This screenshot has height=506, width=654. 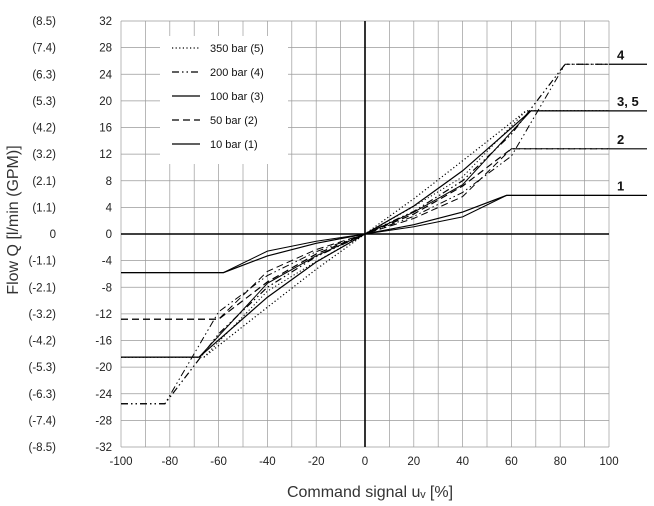 What do you see at coordinates (105, 102) in the screenshot?
I see `y-tick-label: 20` at bounding box center [105, 102].